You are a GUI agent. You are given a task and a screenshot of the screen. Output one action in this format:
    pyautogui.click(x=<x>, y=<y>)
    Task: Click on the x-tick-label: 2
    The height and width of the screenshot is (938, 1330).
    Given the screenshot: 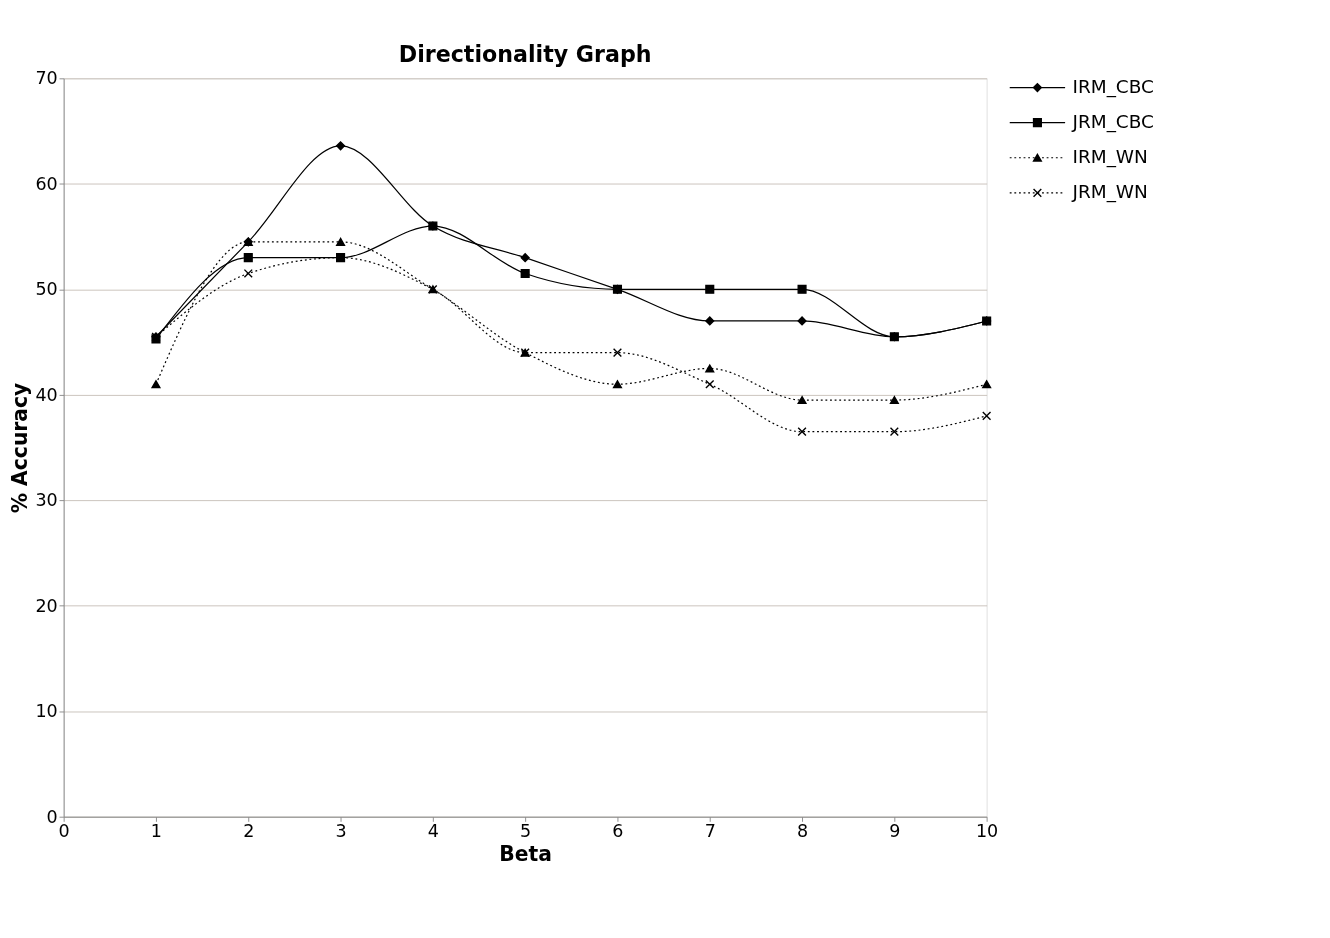 What is the action you would take?
    pyautogui.click(x=249, y=831)
    